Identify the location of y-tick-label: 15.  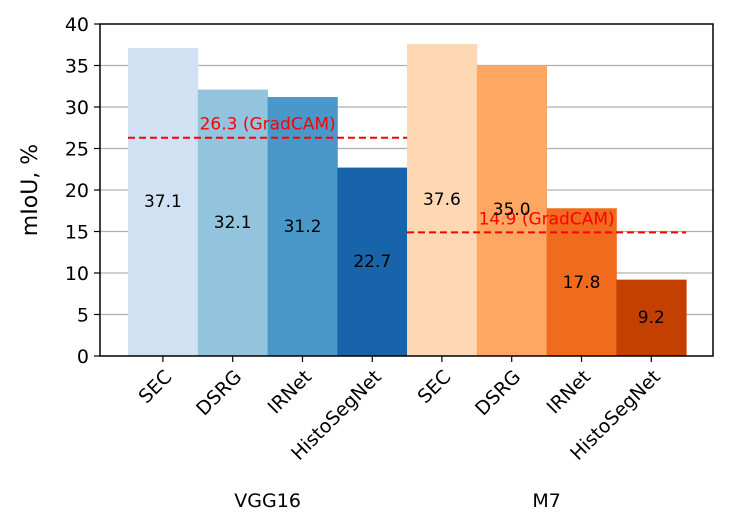
(77, 233).